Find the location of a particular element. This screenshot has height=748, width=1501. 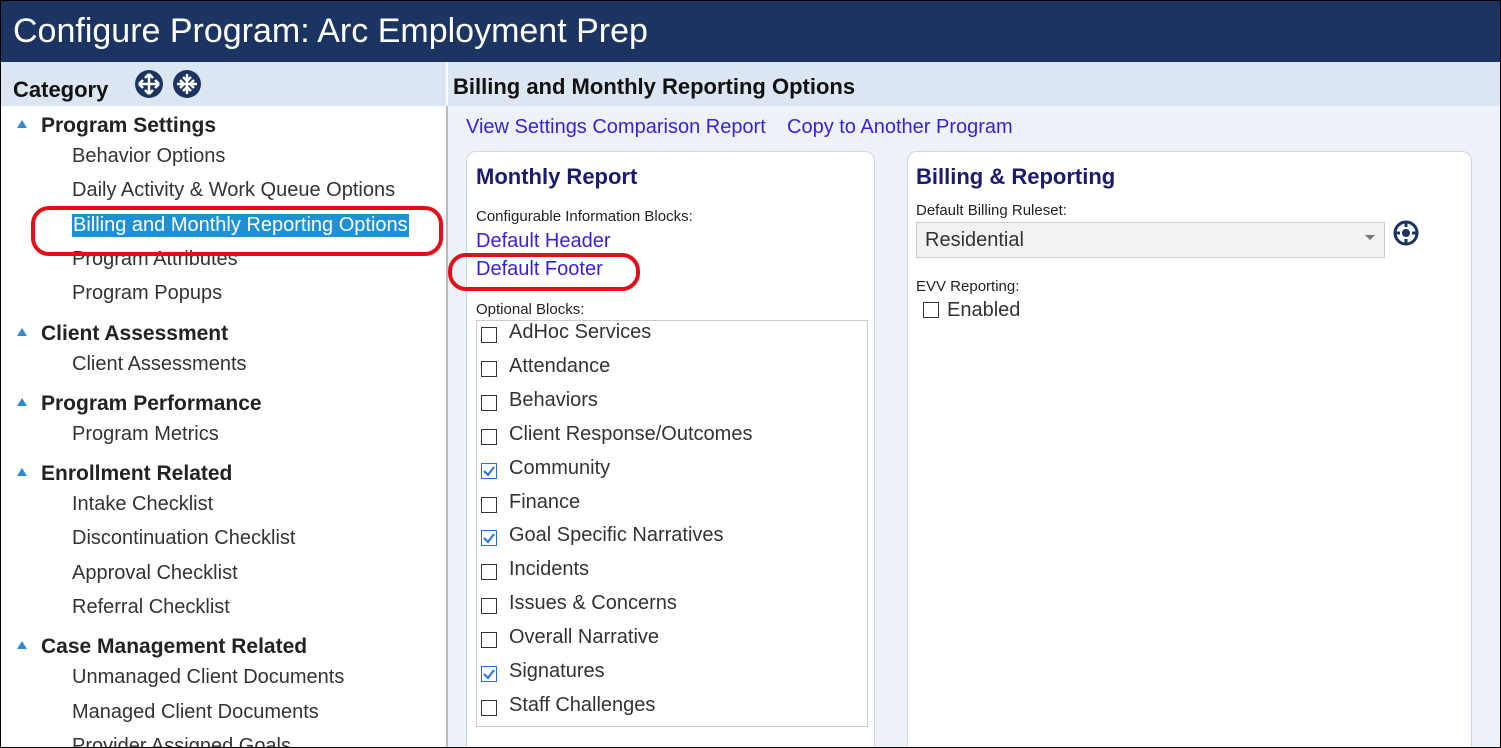

category-item: Unmanaged Client Documents is located at coordinates (208, 677).